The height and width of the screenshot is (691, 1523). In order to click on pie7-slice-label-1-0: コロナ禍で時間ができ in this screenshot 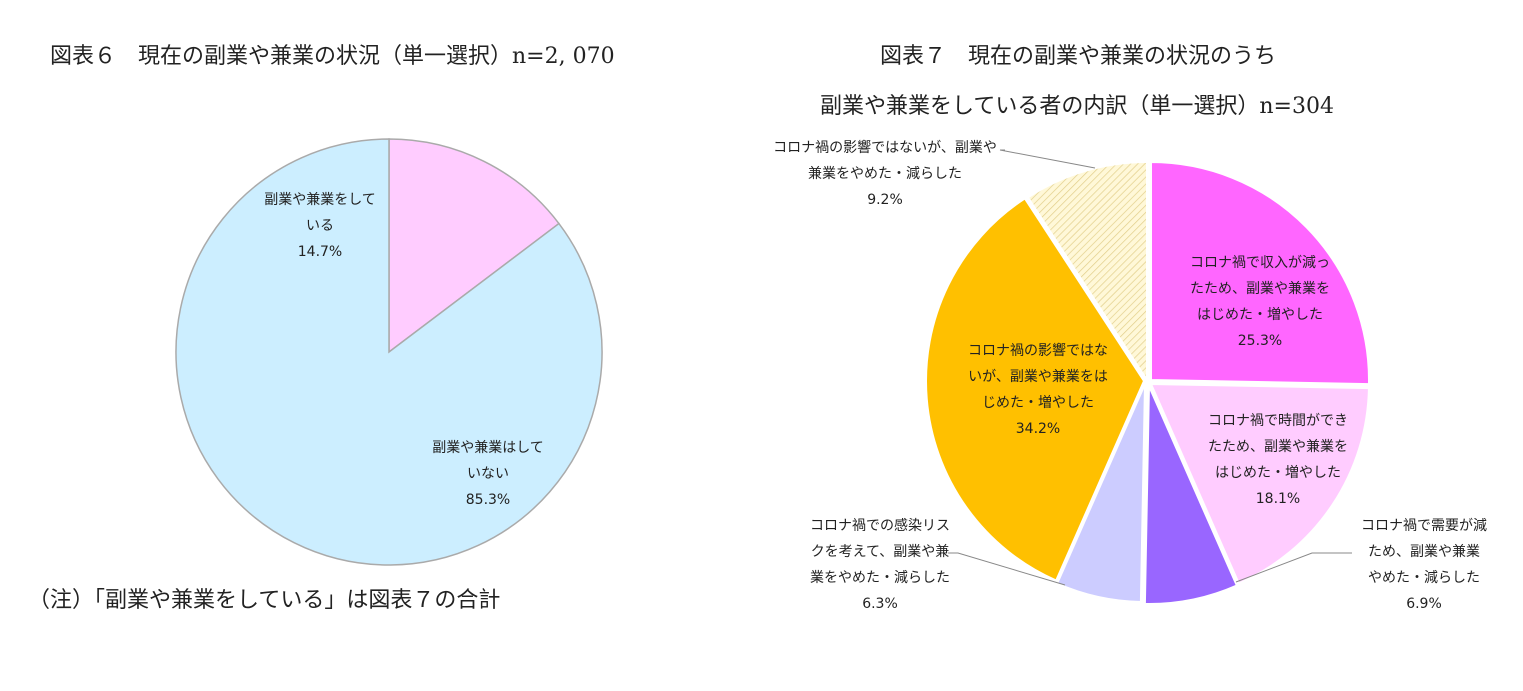, I will do `click(1278, 421)`.